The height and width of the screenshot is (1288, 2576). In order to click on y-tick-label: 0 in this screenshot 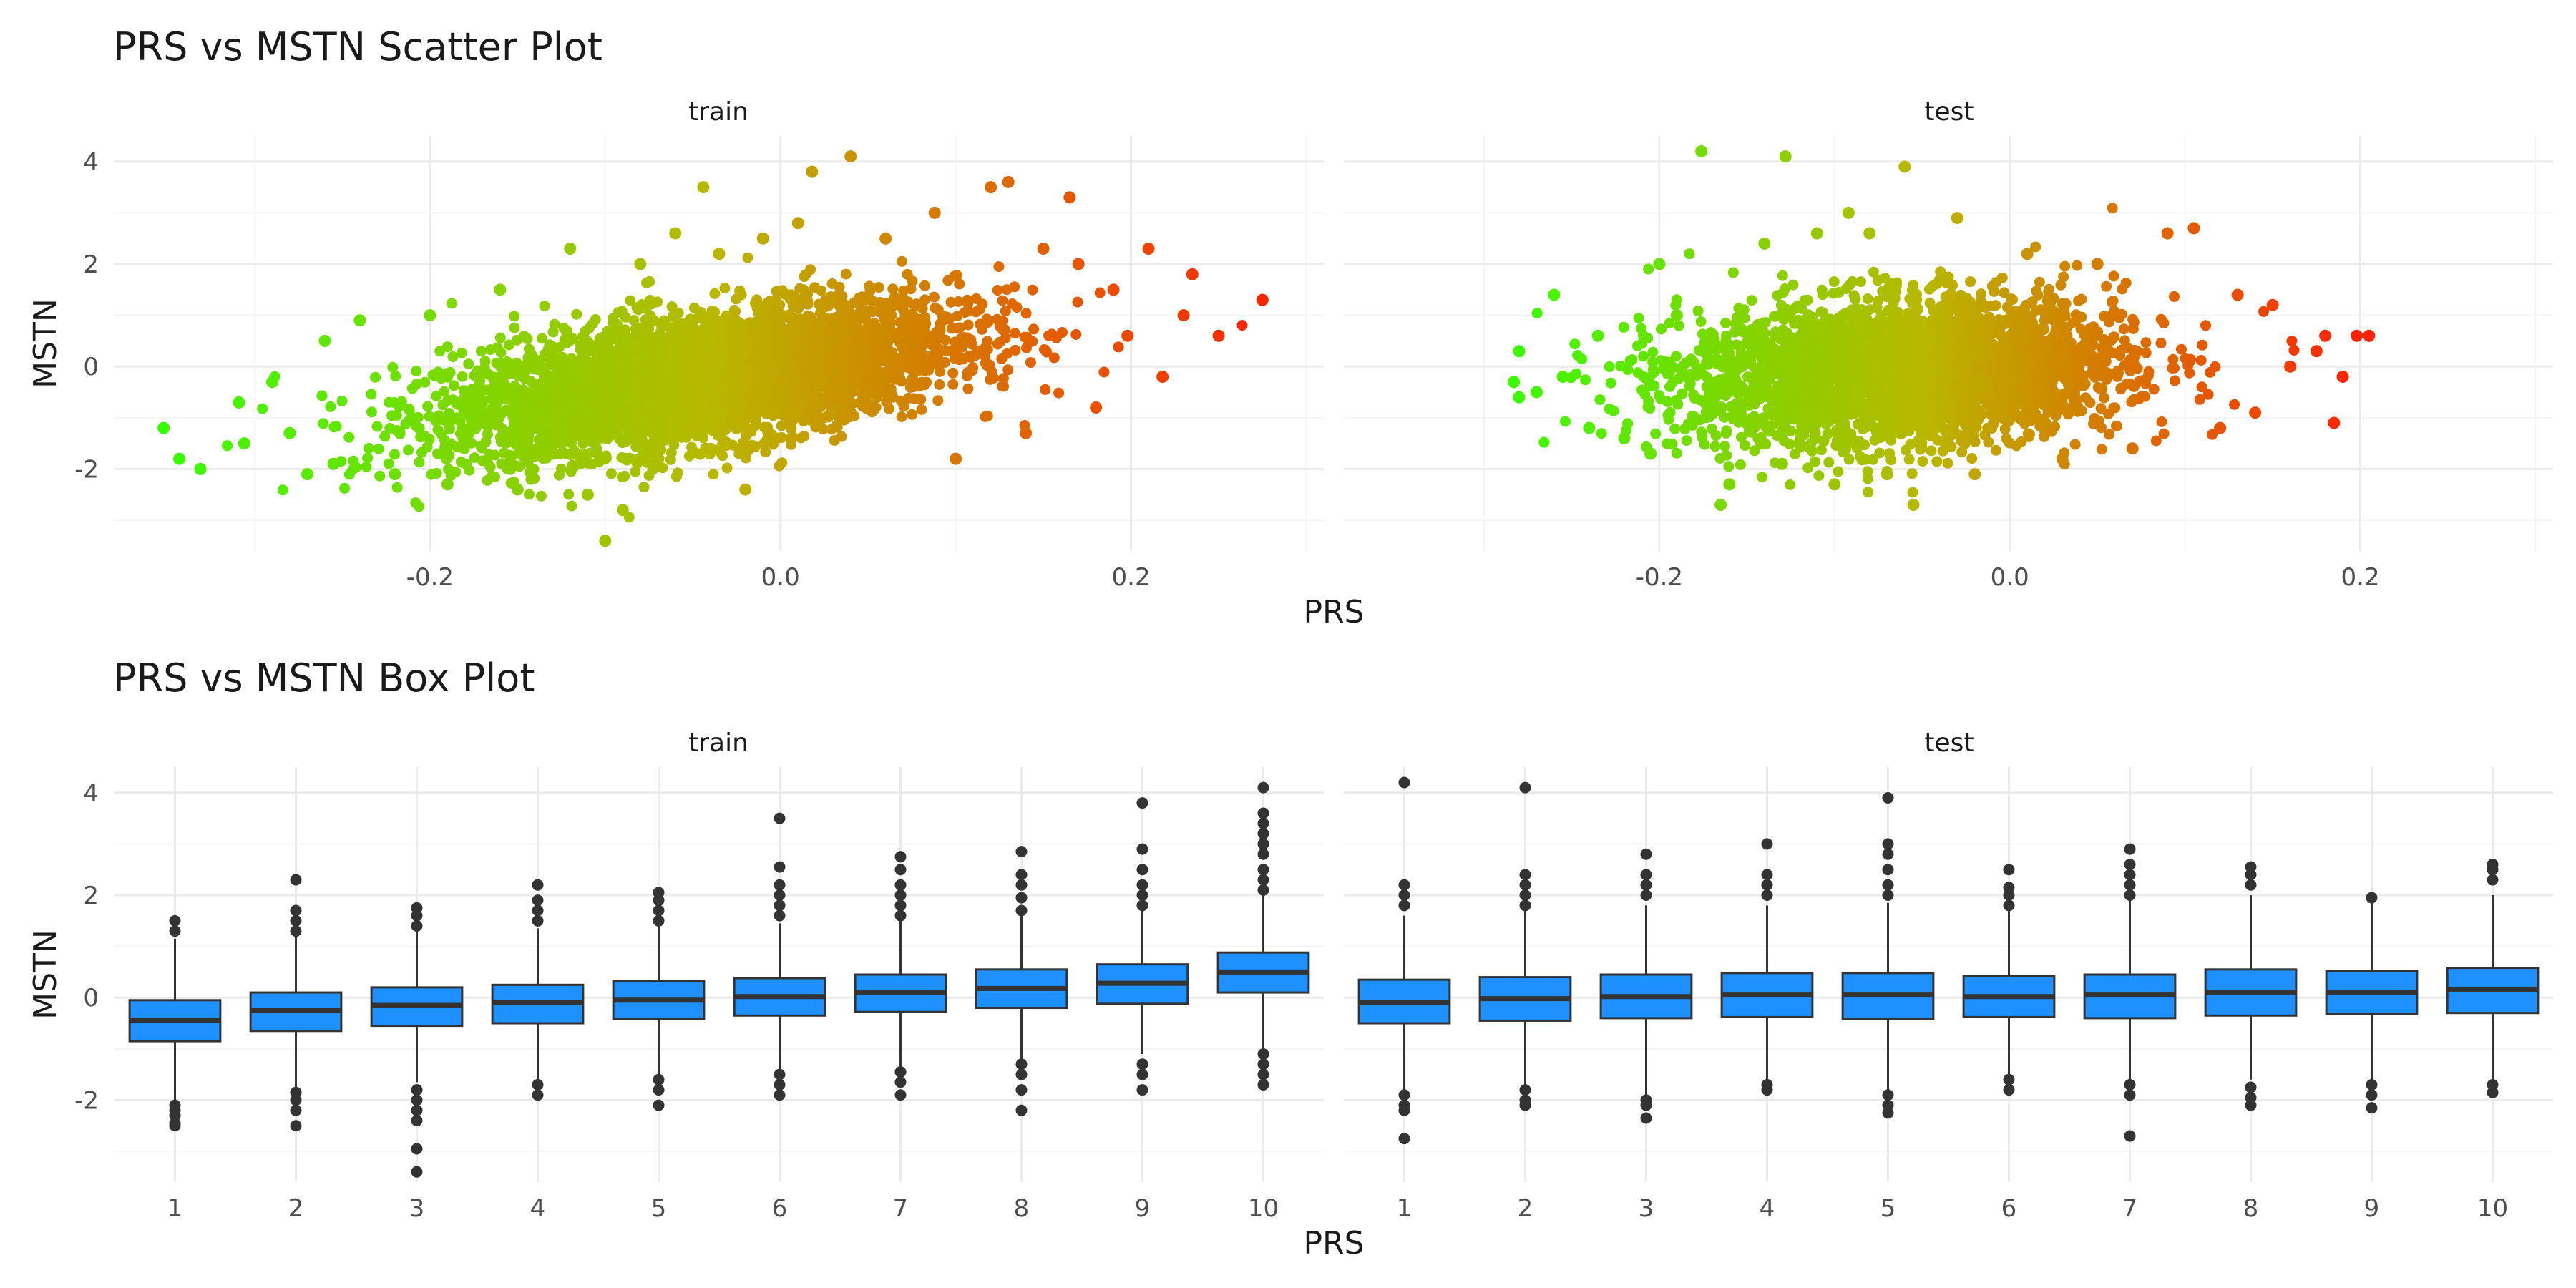, I will do `click(91, 367)`.